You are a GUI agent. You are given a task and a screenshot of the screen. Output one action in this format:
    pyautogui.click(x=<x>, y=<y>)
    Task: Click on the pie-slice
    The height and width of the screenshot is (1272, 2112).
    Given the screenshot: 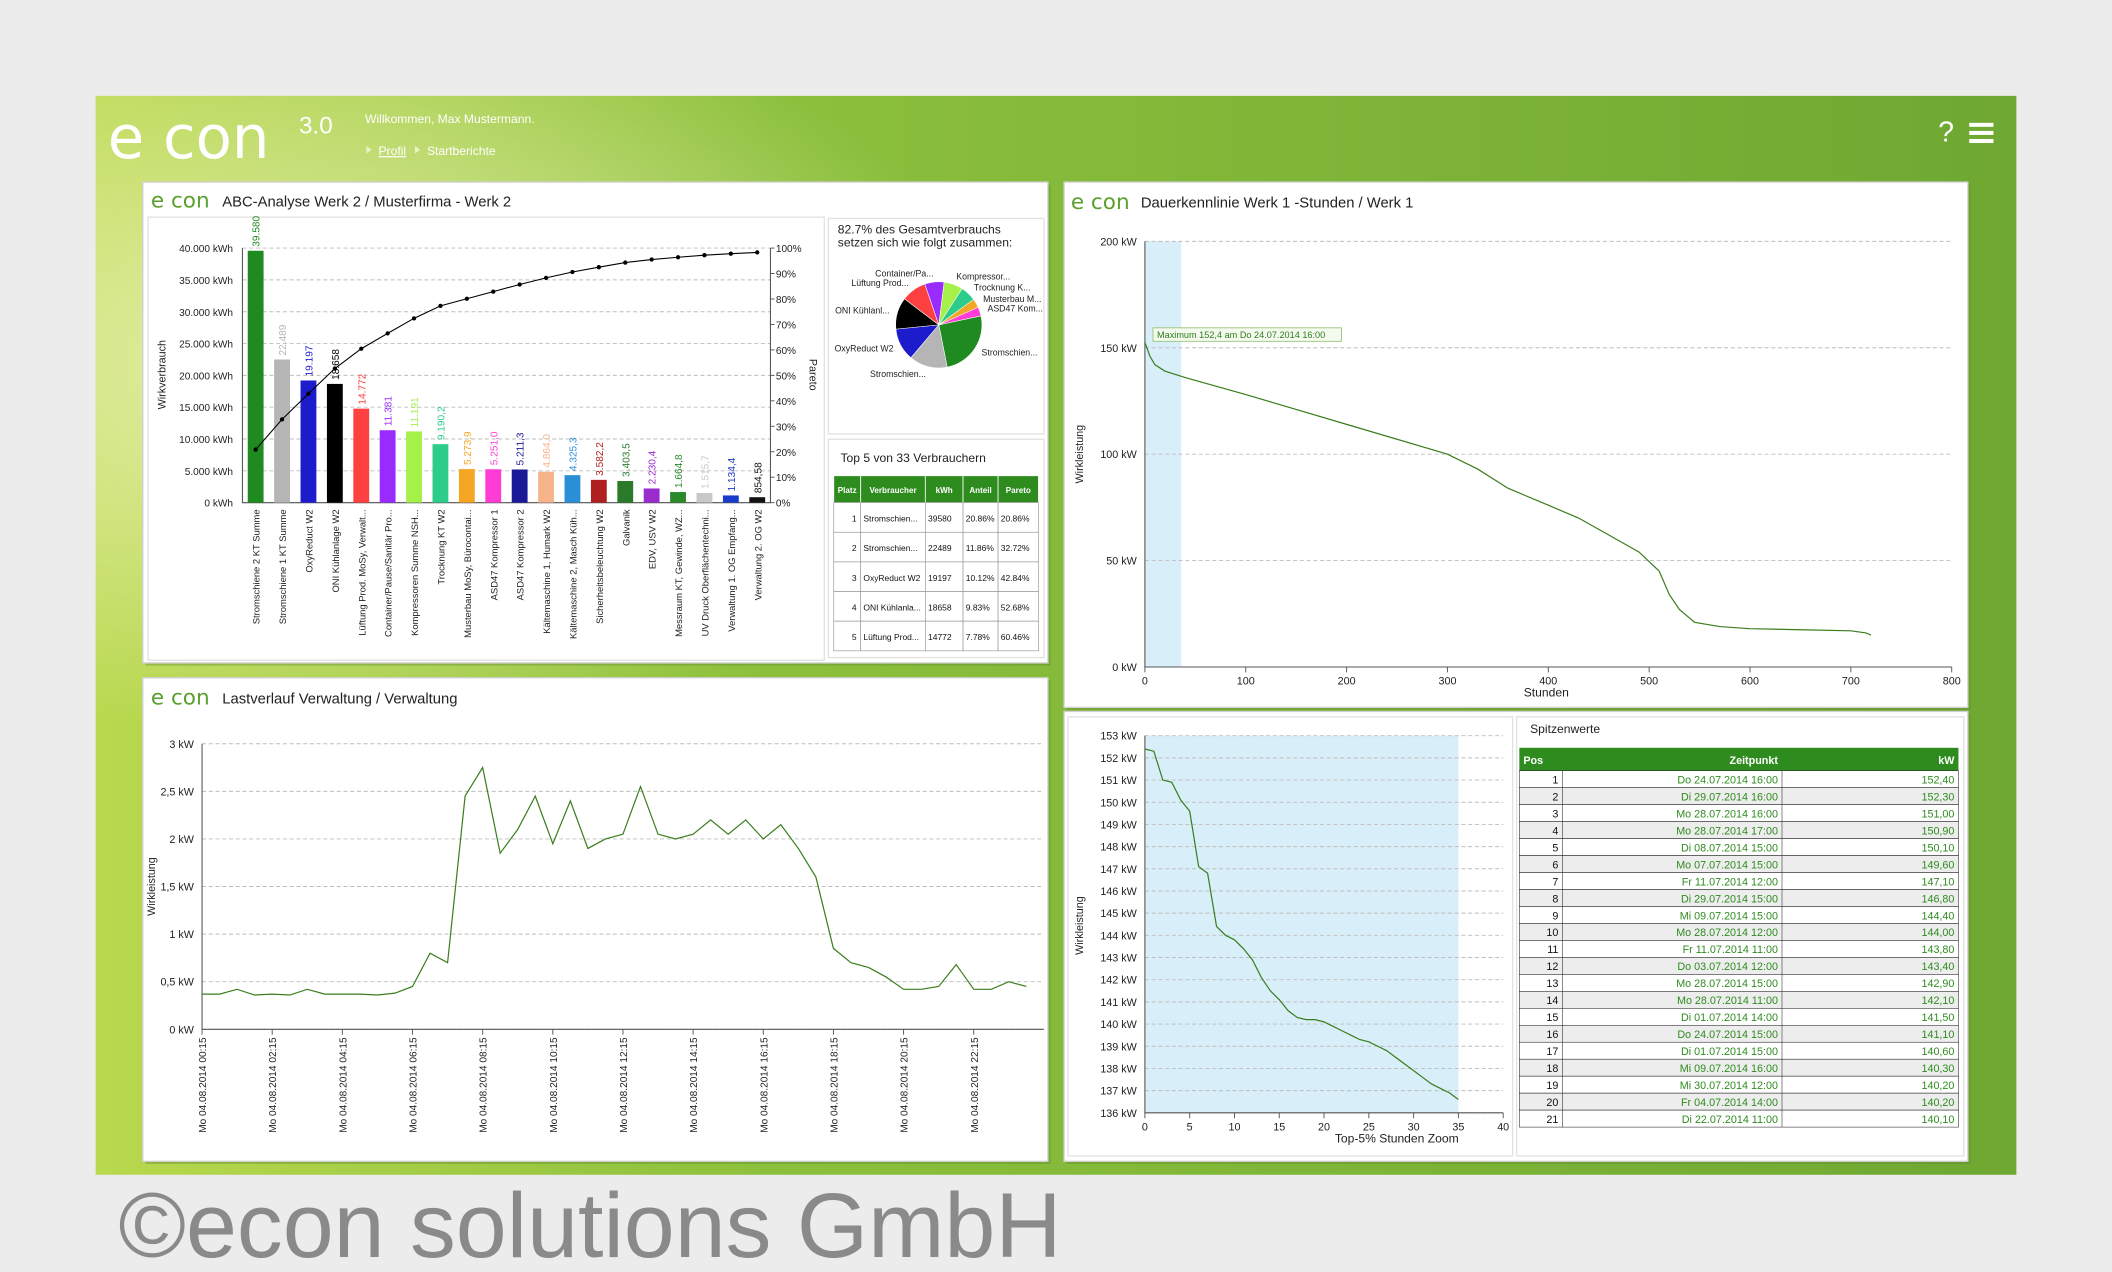 What is the action you would take?
    pyautogui.click(x=960, y=341)
    